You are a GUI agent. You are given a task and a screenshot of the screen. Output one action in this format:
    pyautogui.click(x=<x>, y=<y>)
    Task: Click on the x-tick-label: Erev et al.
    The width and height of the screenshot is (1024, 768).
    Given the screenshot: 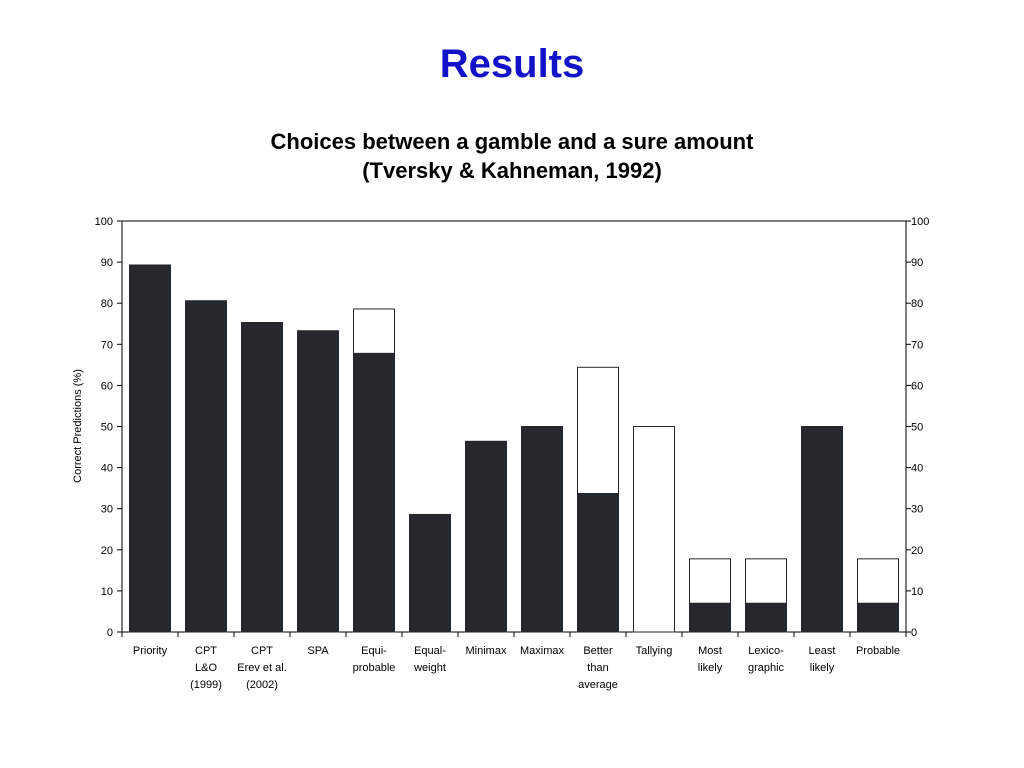 What is the action you would take?
    pyautogui.click(x=262, y=668)
    